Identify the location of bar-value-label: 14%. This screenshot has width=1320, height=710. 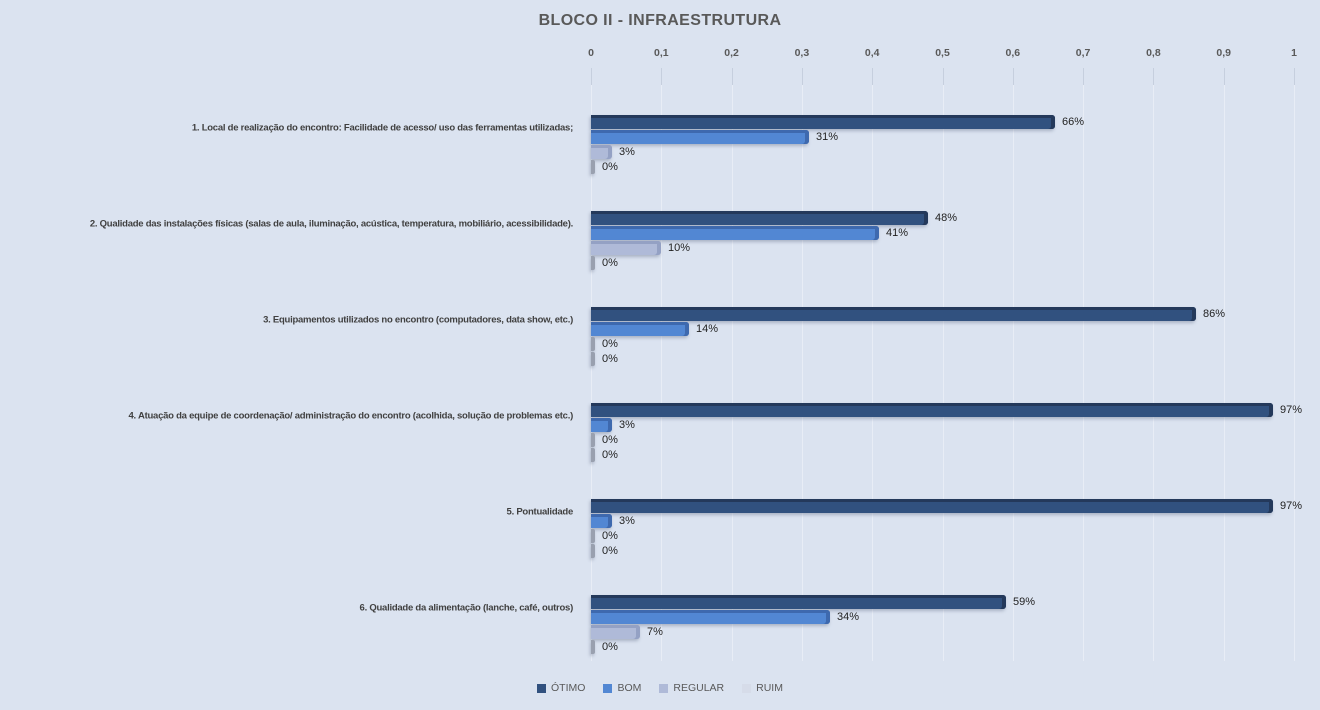
(707, 329).